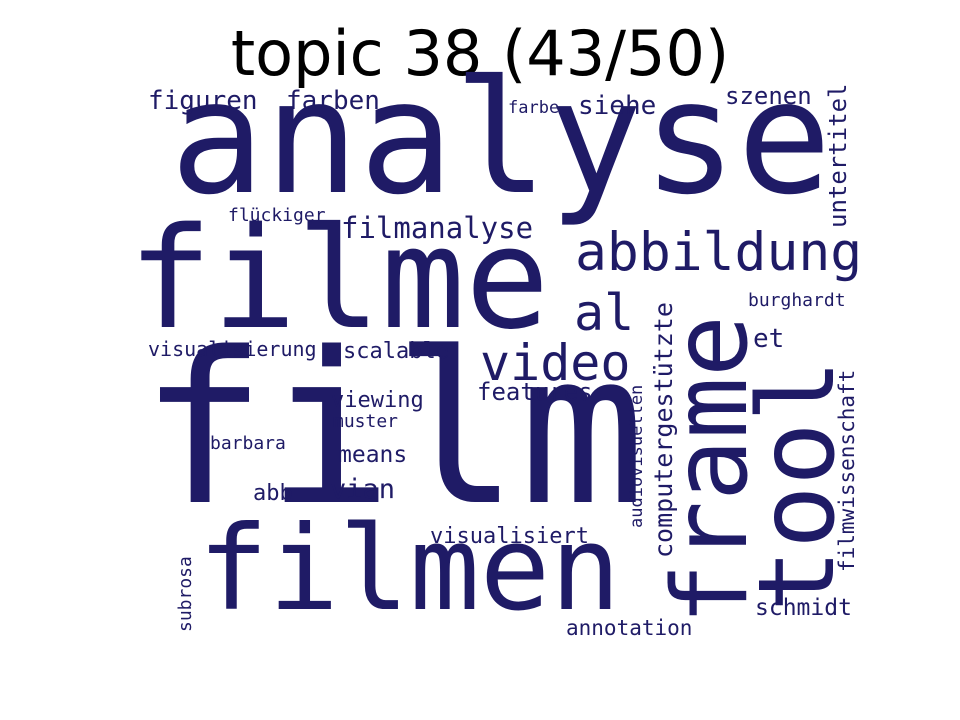  What do you see at coordinates (339, 279) in the screenshot?
I see `word-filme: filme` at bounding box center [339, 279].